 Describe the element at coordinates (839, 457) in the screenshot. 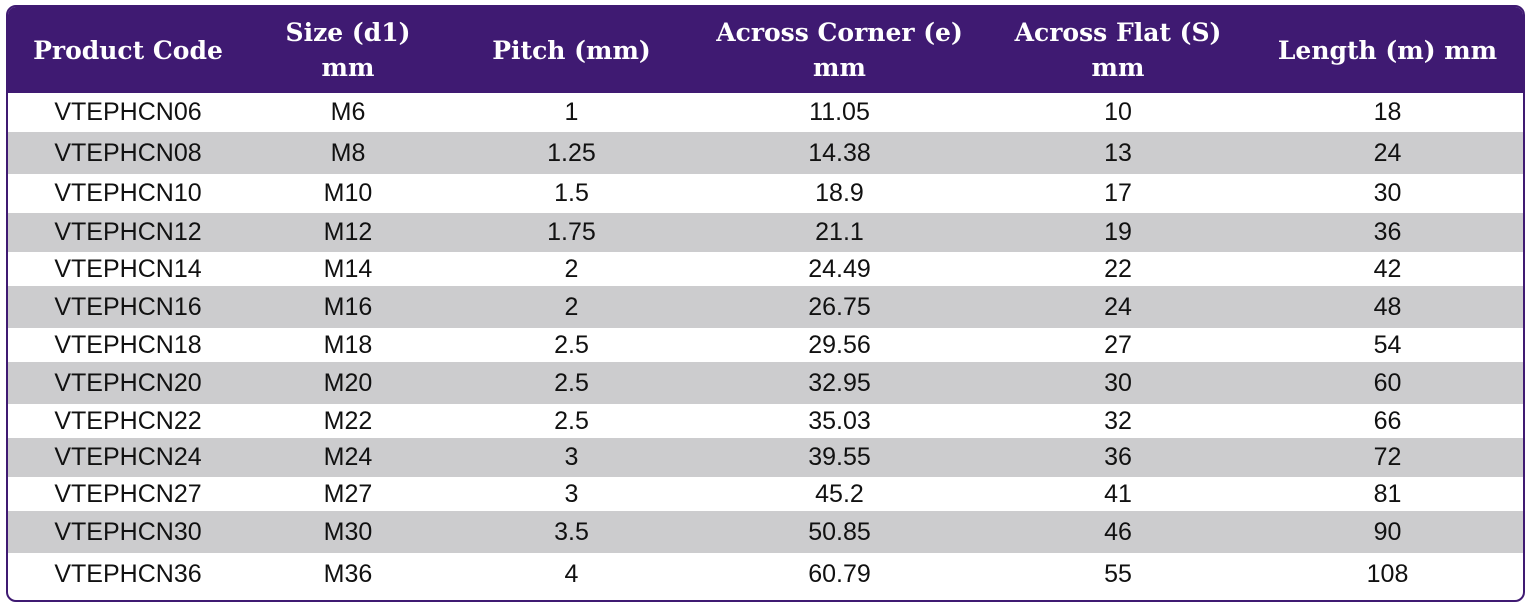

I see `cell-across-corner: 39.55` at that location.